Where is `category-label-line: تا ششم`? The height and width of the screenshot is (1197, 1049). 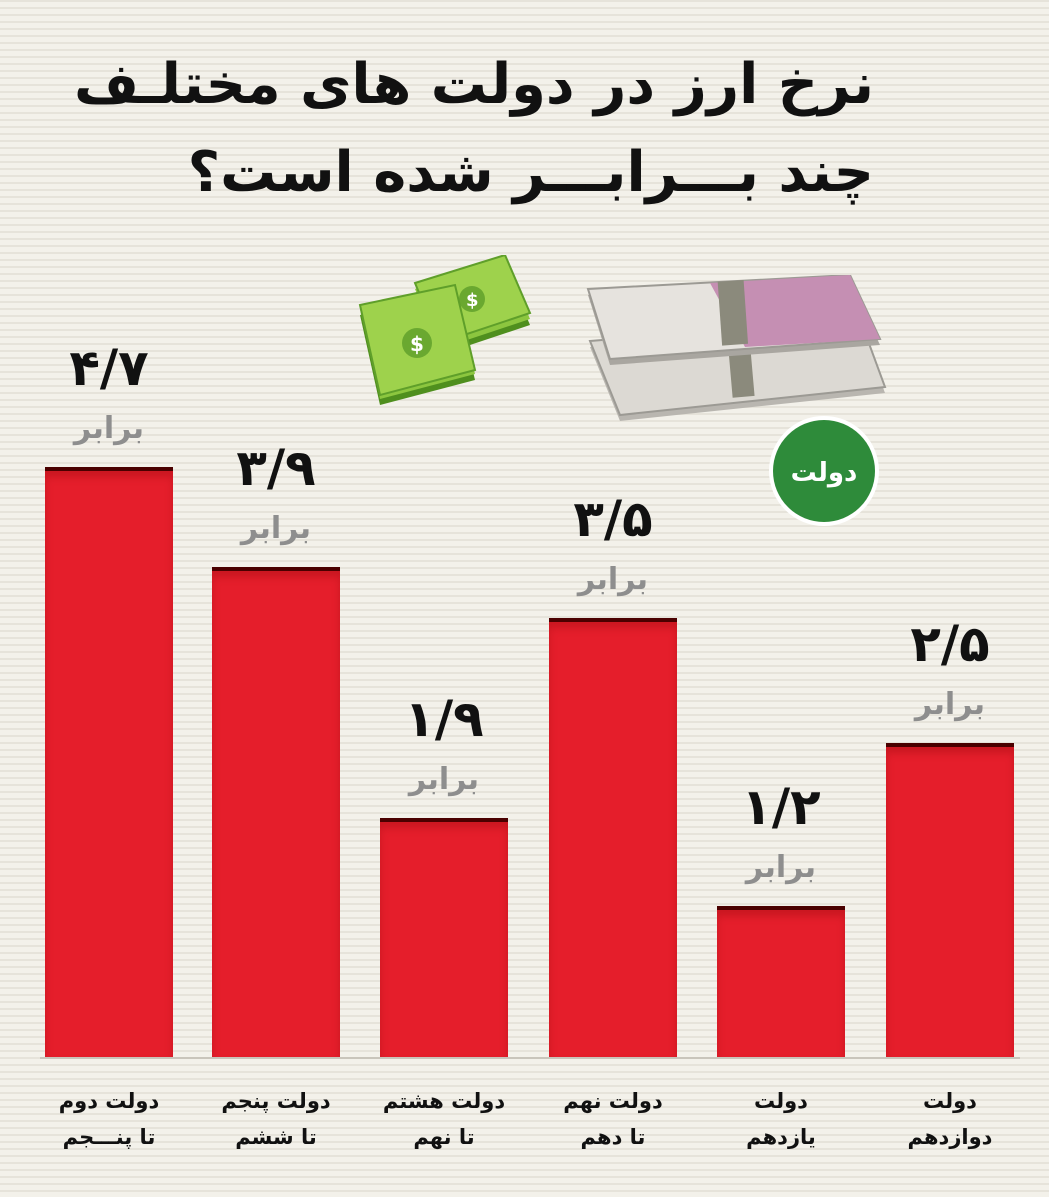
category-label-line: تا ششم is located at coordinates (276, 1137).